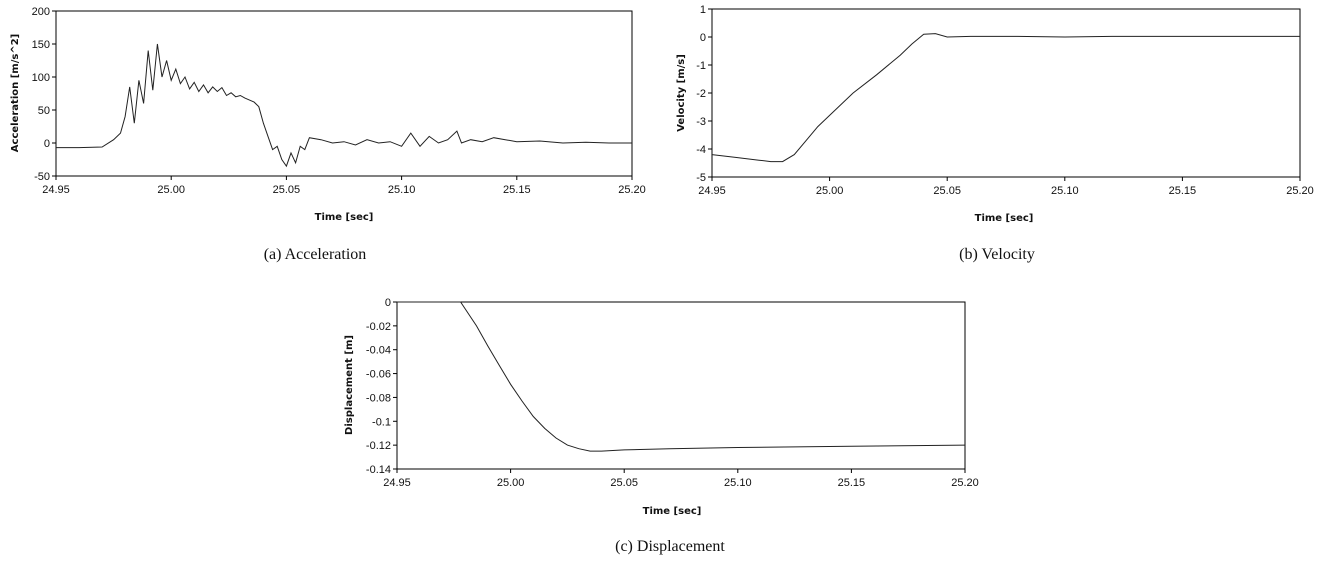 The height and width of the screenshot is (563, 1324). I want to click on y-tick-label: 200, so click(41, 12).